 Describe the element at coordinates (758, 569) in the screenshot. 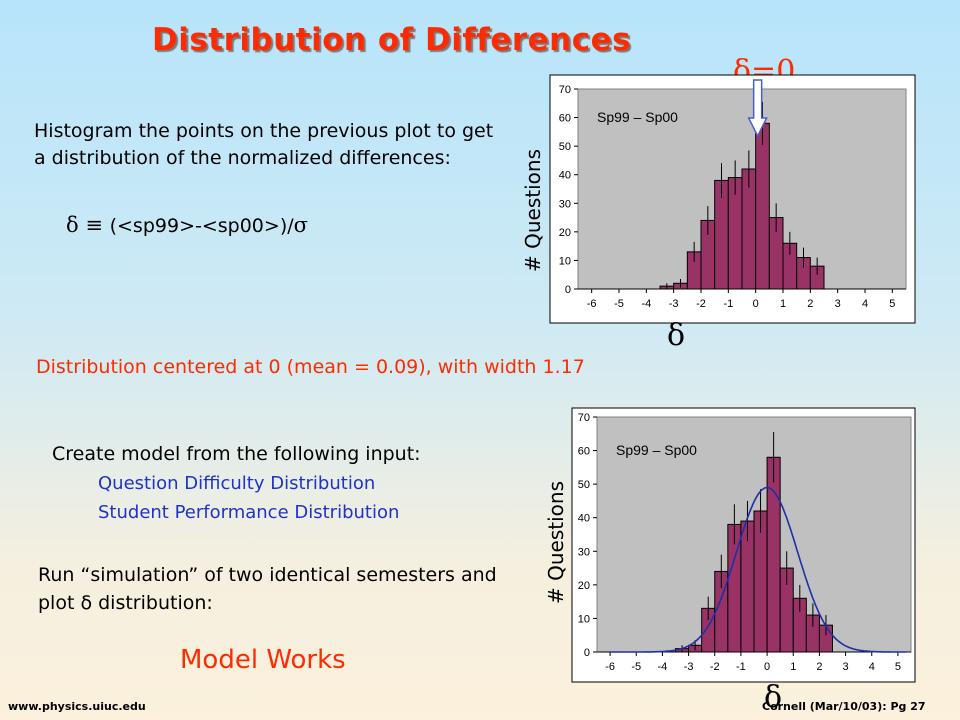

I see `gaussian-fit-curve` at that location.